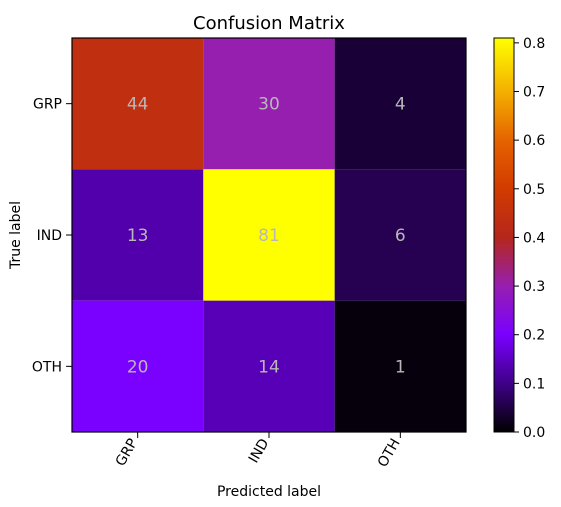  I want to click on heatmap-cell-label: 20, so click(138, 367).